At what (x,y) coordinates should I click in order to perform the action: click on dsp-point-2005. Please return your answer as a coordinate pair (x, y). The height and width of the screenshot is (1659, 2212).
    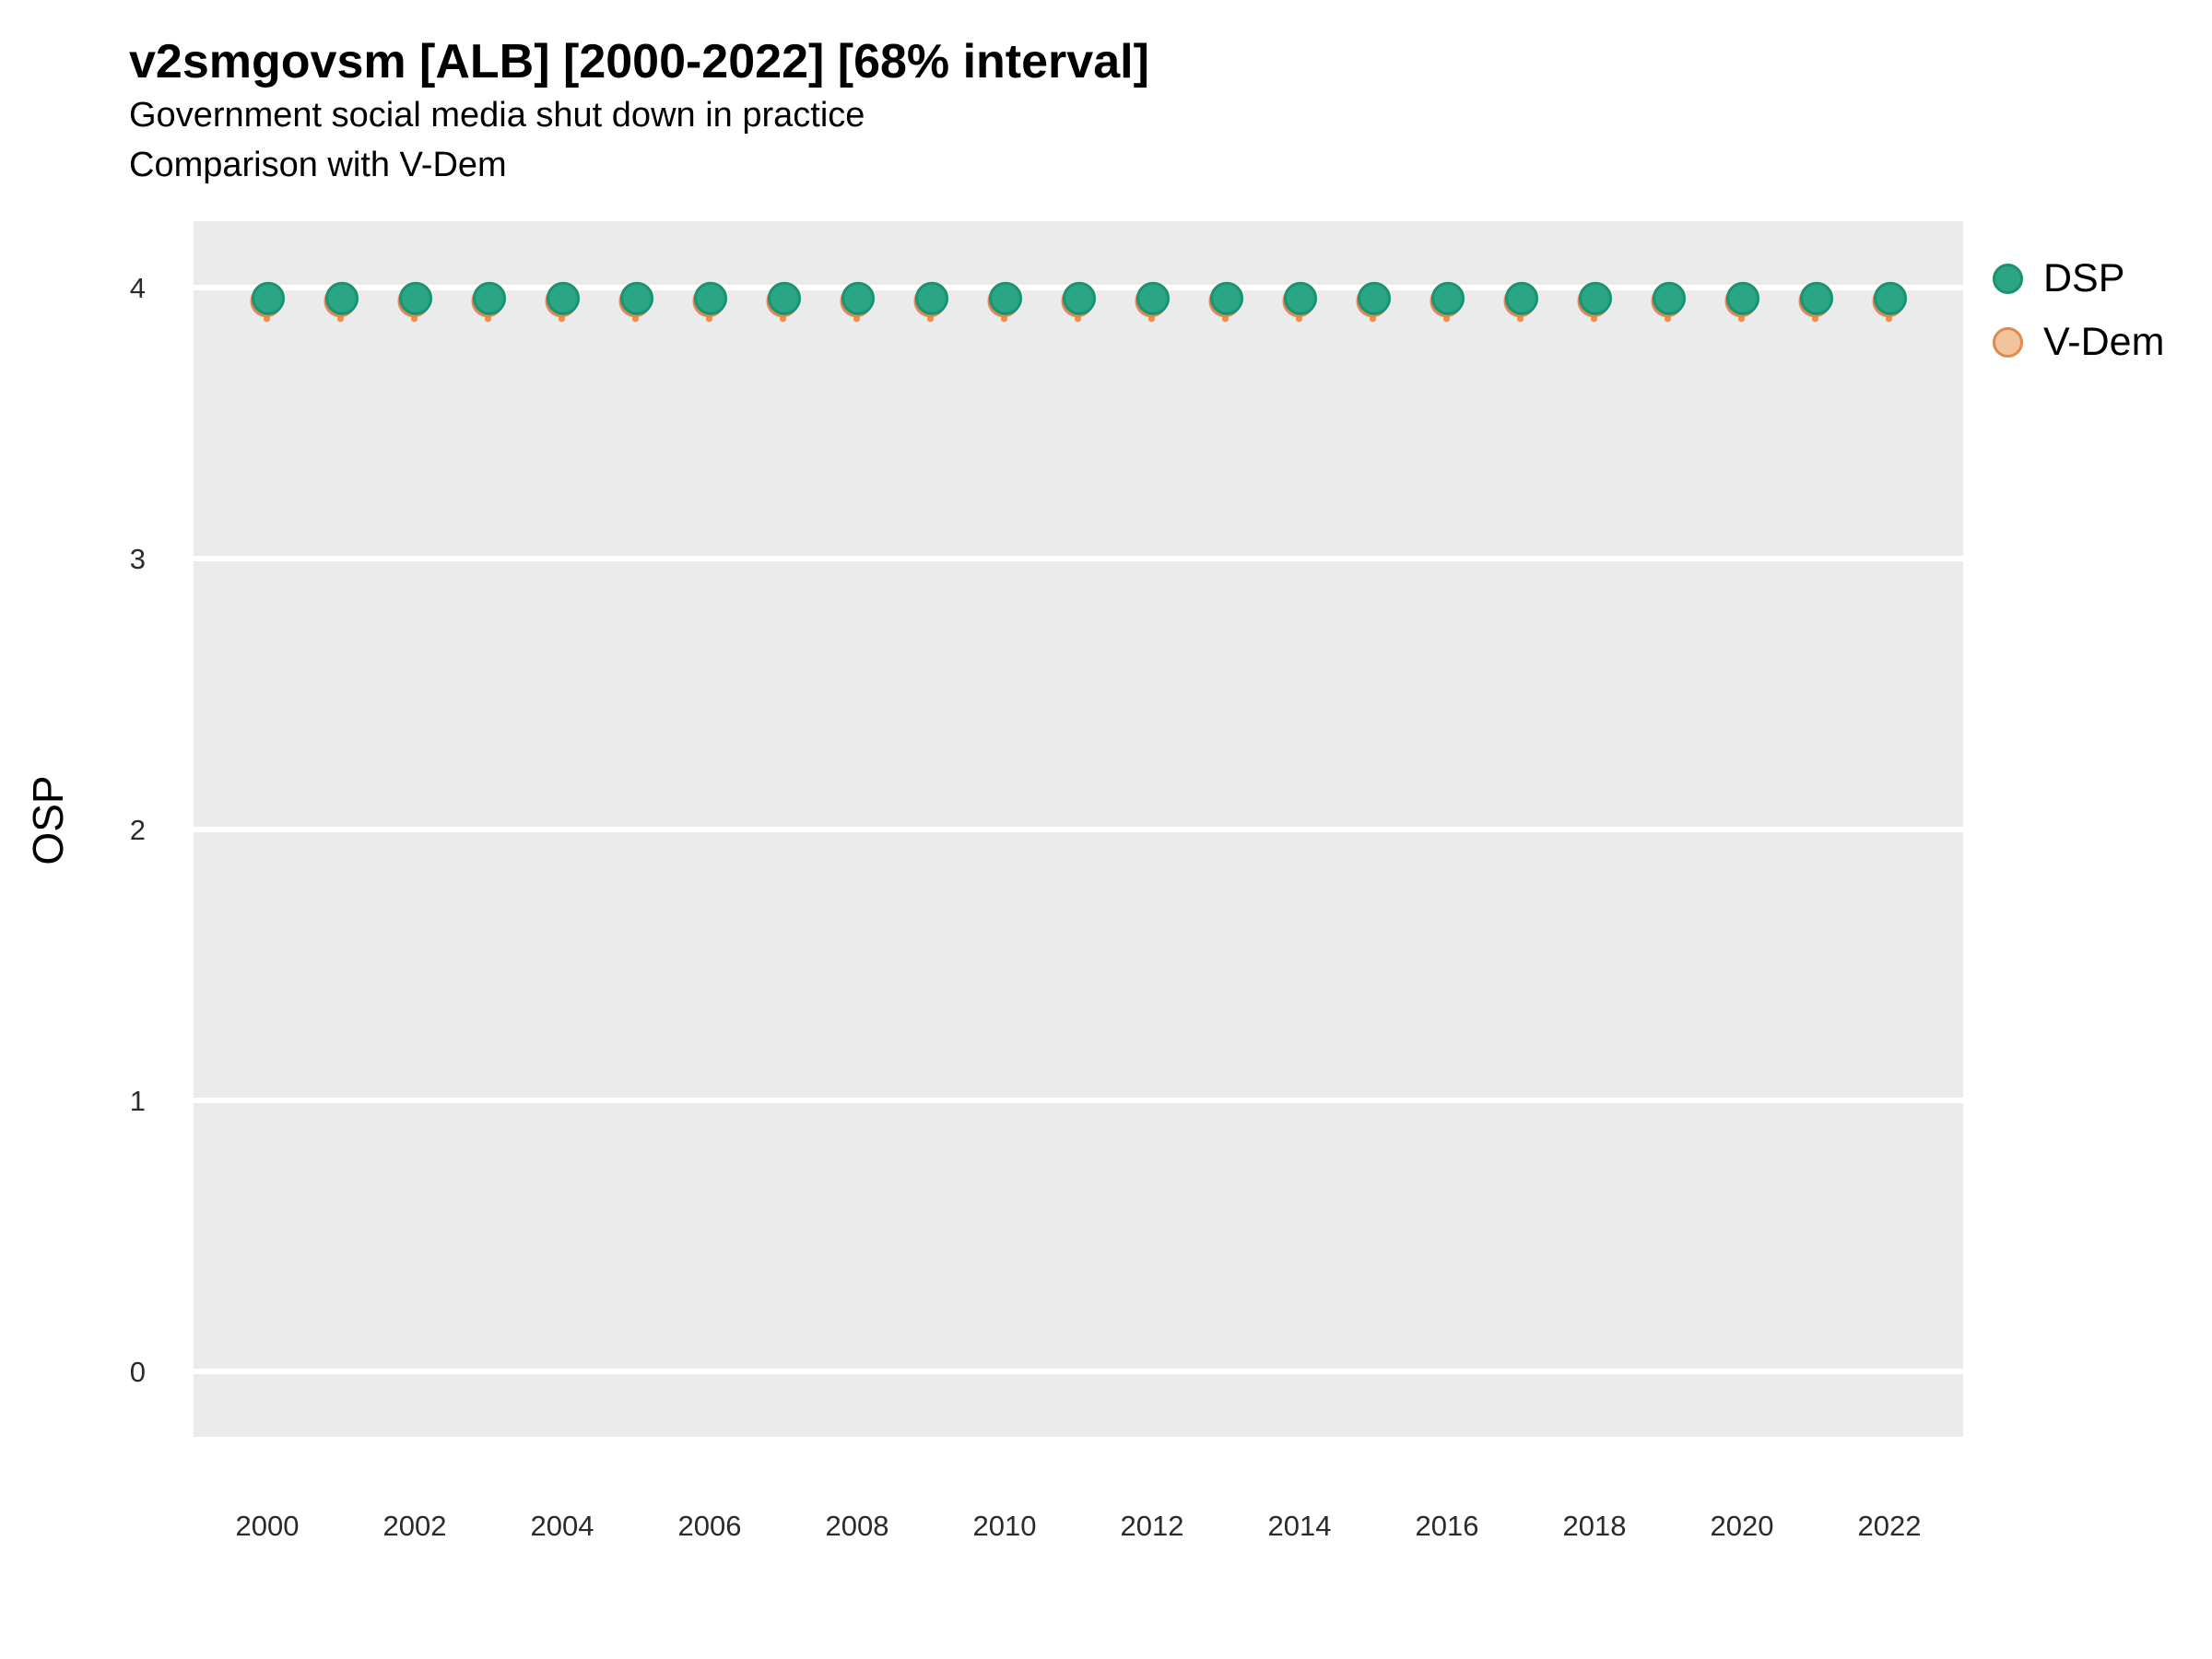
    Looking at the image, I should click on (636, 298).